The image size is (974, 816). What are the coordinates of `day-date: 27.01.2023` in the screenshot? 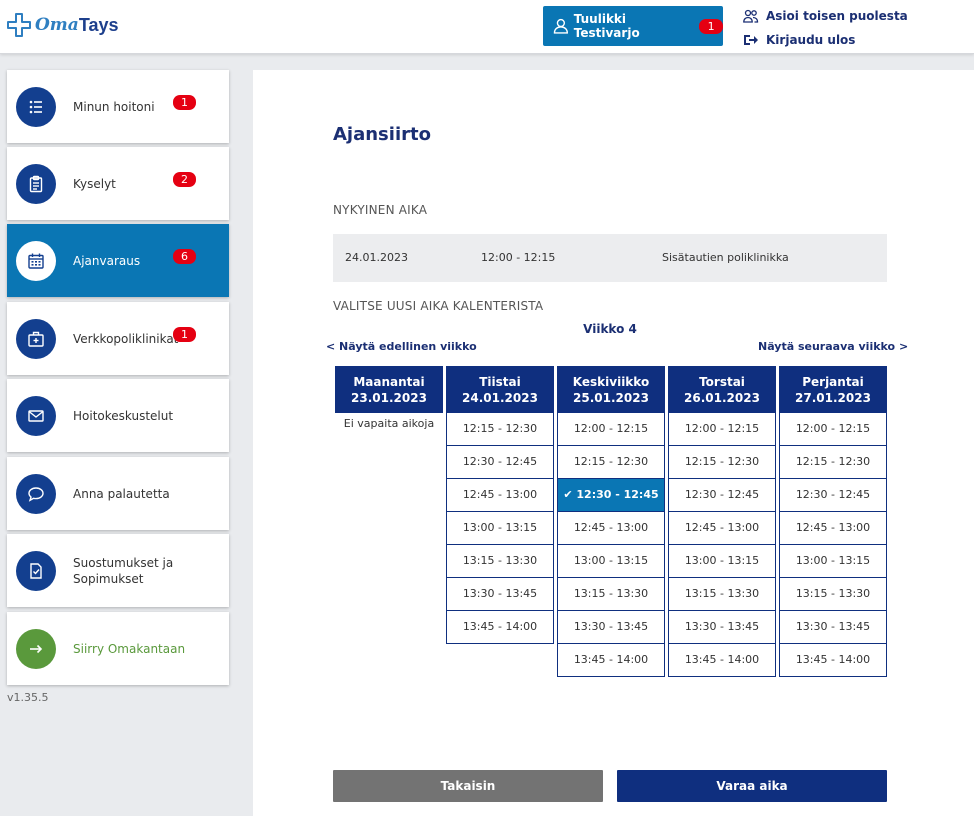 It's located at (833, 398).